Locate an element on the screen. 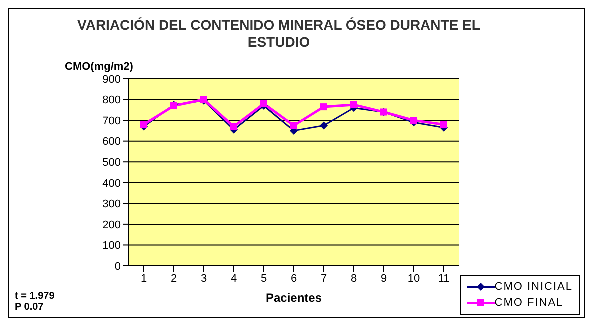 The width and height of the screenshot is (597, 327). text: P 0.07 is located at coordinates (30, 307).